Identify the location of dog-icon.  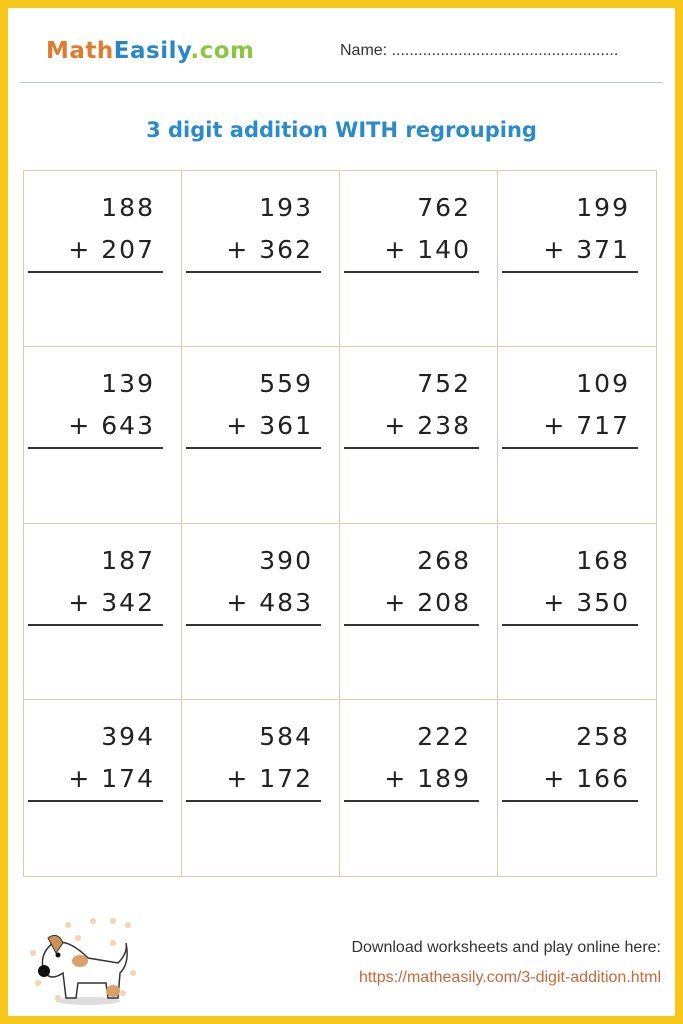
(83, 961).